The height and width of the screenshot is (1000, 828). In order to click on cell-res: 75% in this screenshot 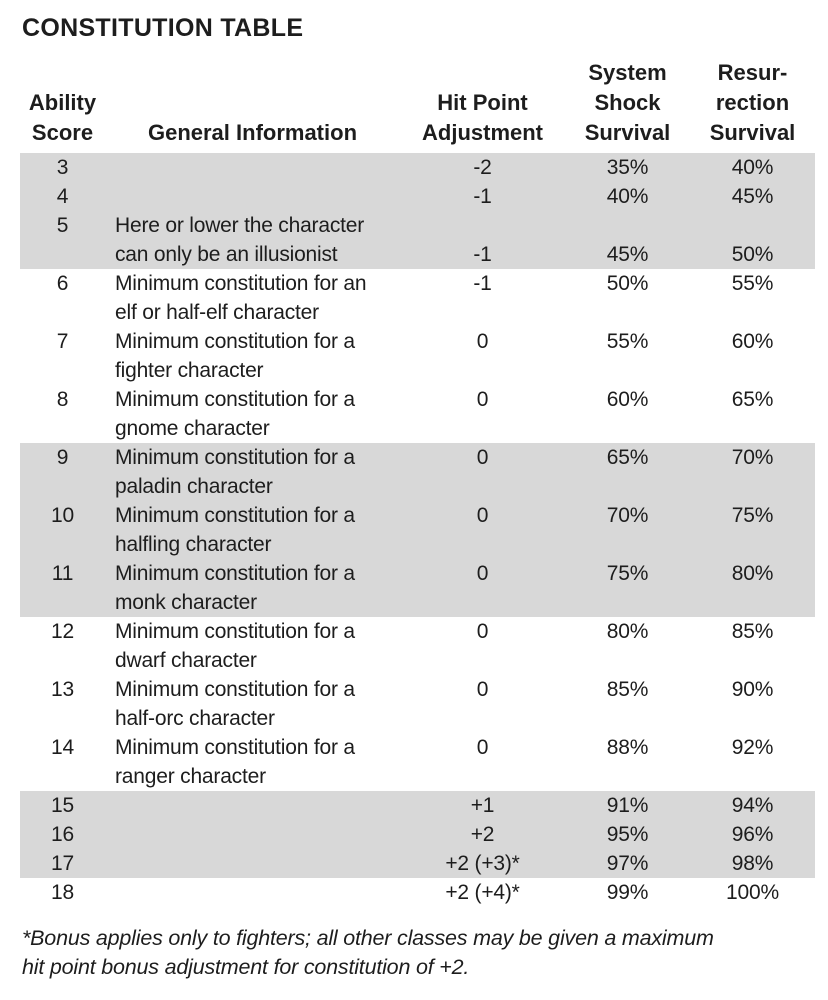, I will do `click(752, 530)`.